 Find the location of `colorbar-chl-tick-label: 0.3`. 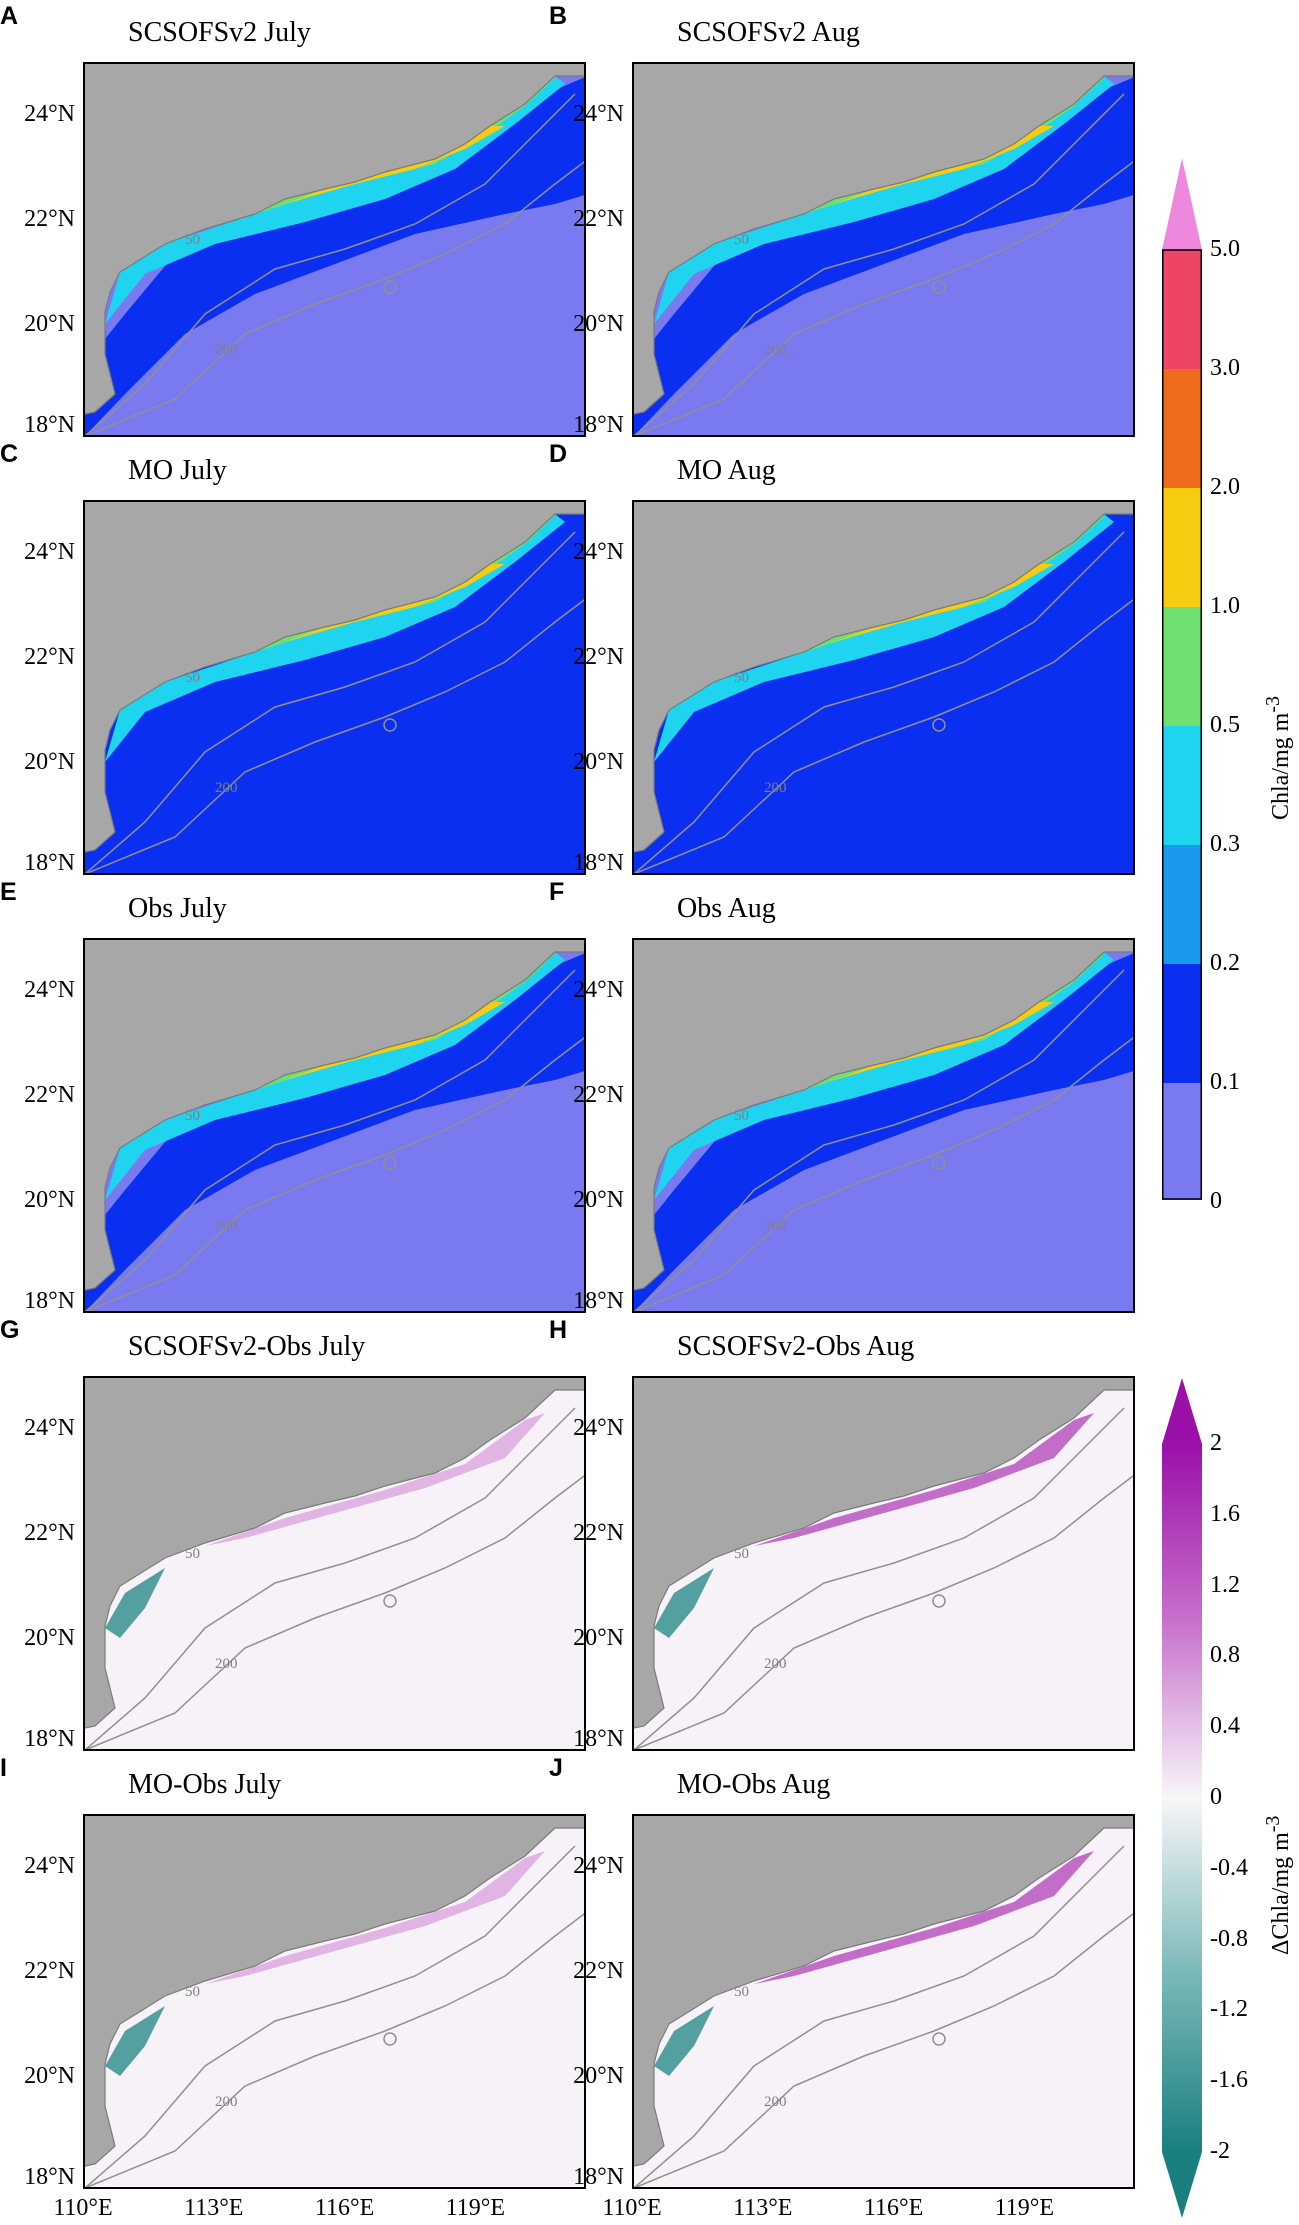

colorbar-chl-tick-label: 0.3 is located at coordinates (1225, 844).